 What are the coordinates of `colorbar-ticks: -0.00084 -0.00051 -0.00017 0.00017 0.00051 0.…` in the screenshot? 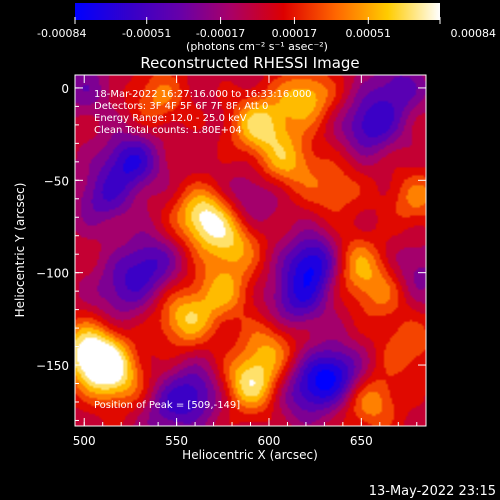 It's located at (266, 28).